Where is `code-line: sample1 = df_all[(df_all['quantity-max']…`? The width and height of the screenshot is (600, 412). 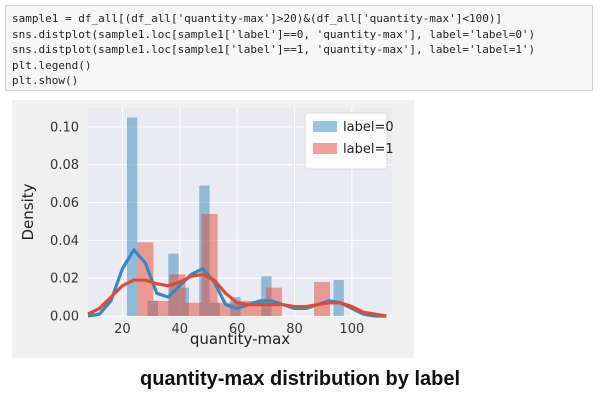 code-line: sample1 = df_all[(df_all['quantity-max']… is located at coordinates (257, 18).